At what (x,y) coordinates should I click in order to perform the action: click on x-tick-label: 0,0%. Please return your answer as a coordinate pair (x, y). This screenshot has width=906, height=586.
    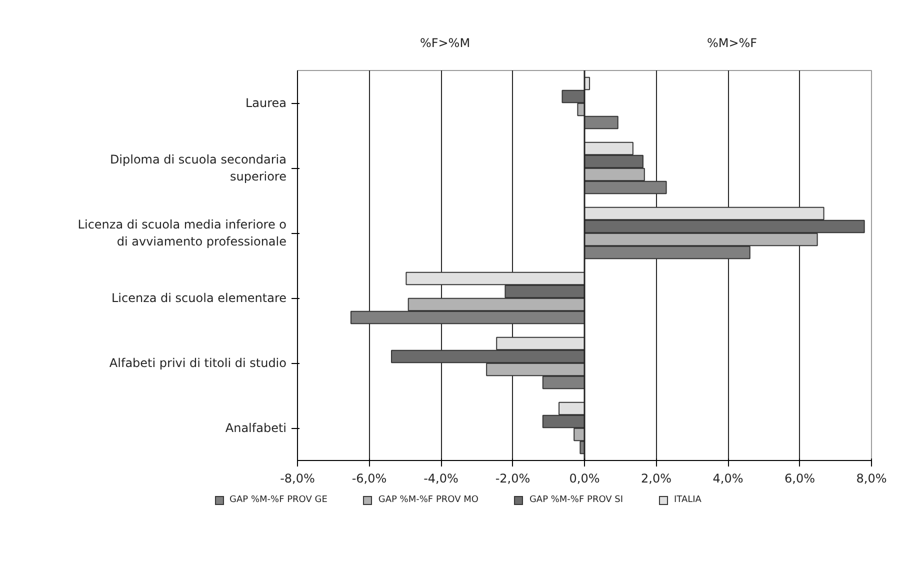
    Looking at the image, I should click on (584, 479).